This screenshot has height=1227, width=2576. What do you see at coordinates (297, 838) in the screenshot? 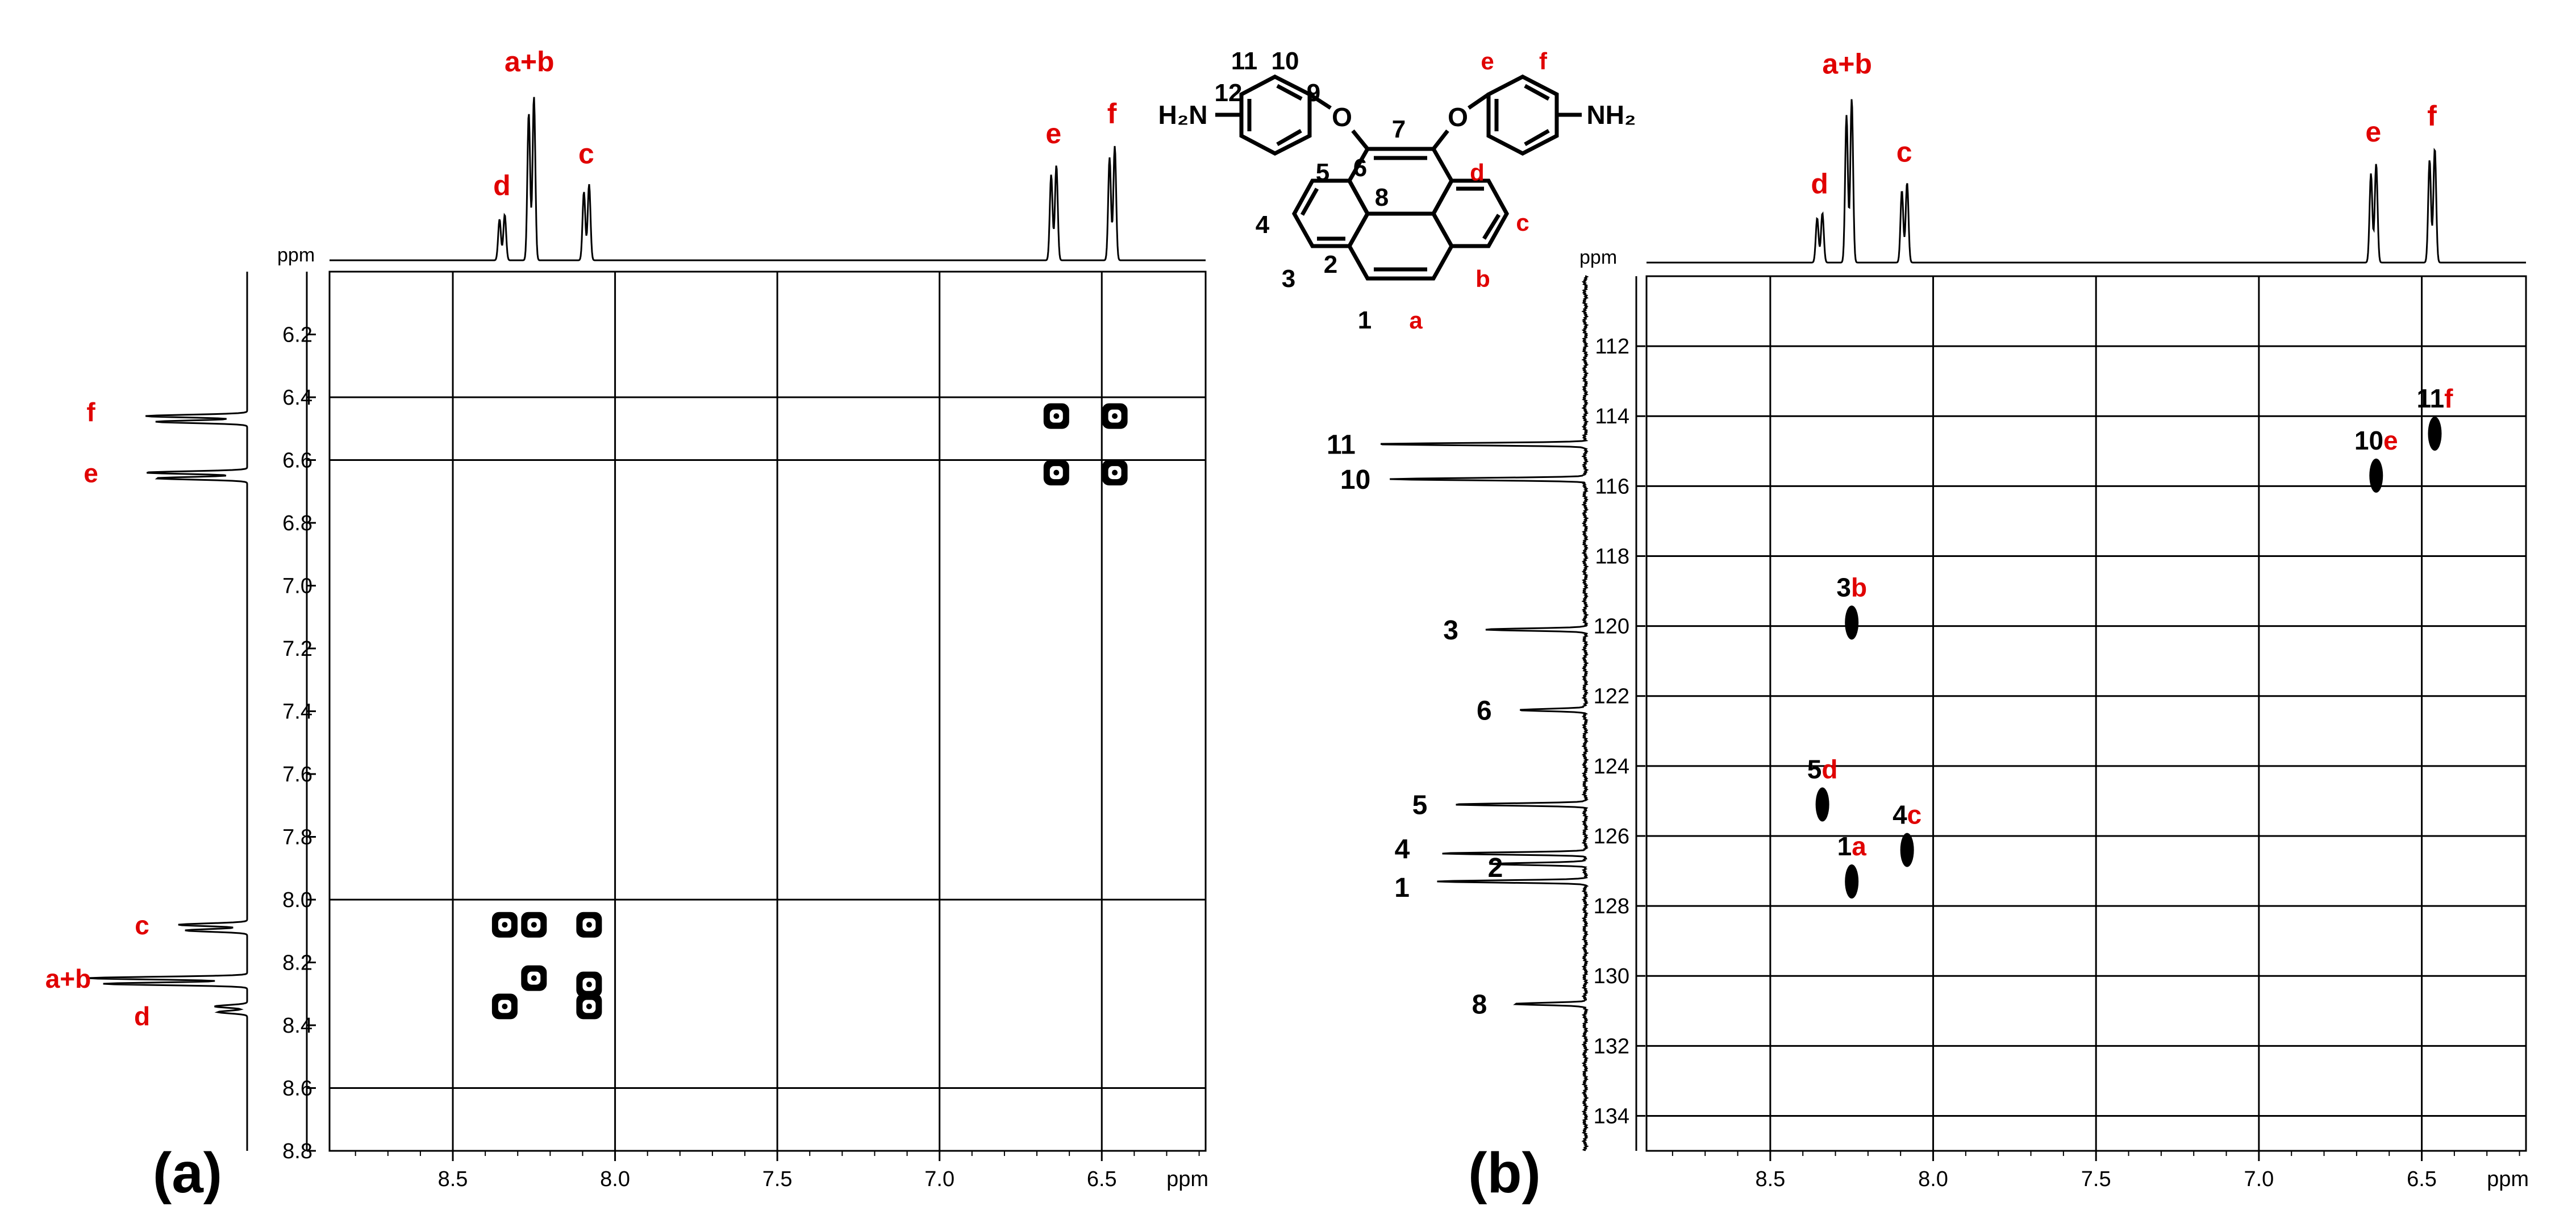
I see `y-tick-label: 7.8` at bounding box center [297, 838].